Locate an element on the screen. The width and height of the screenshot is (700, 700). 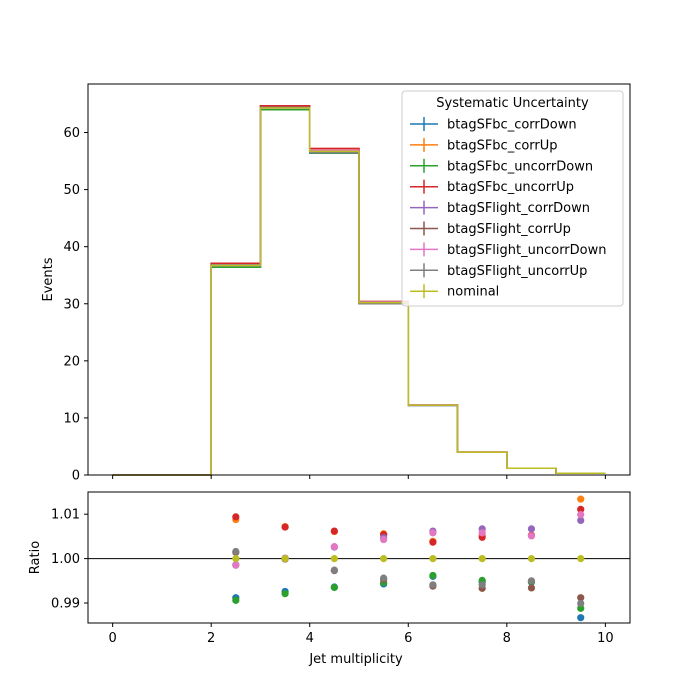
x-tick-label: 2 is located at coordinates (211, 638).